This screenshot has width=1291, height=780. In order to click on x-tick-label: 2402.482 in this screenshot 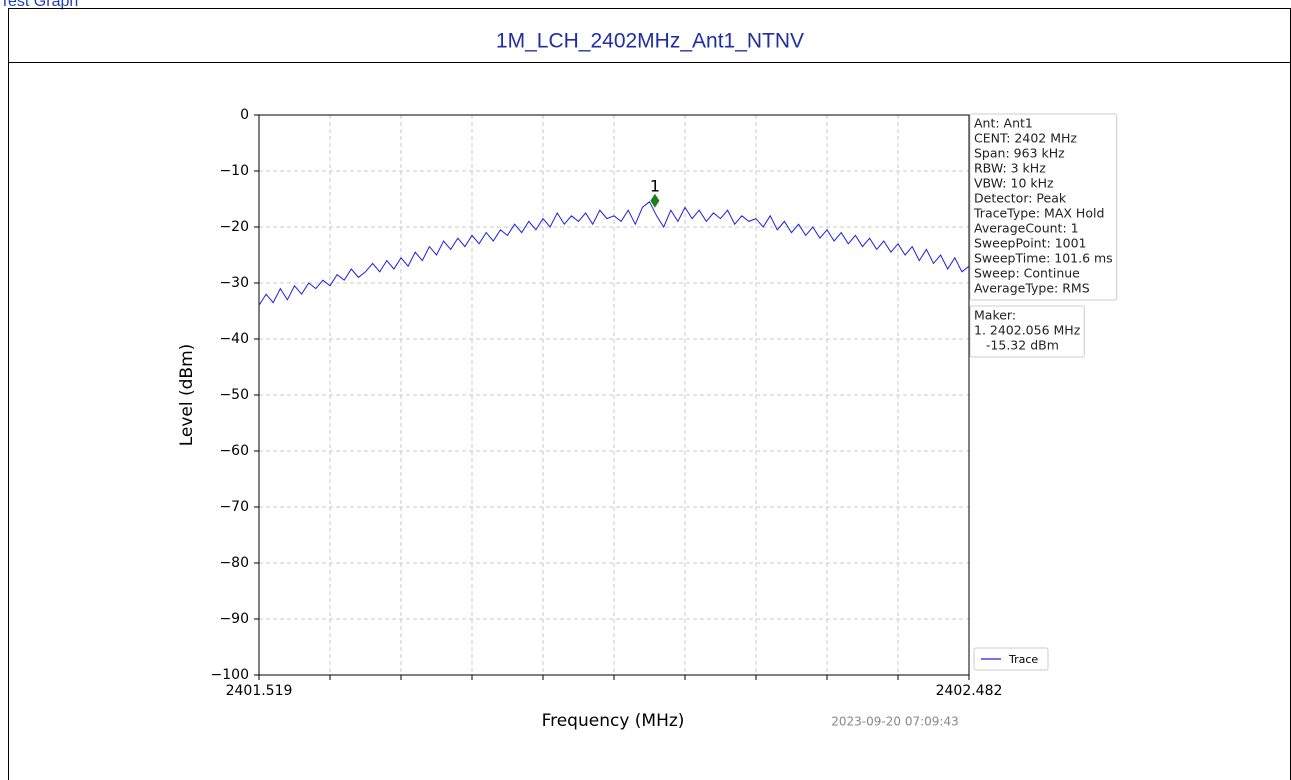, I will do `click(969, 691)`.